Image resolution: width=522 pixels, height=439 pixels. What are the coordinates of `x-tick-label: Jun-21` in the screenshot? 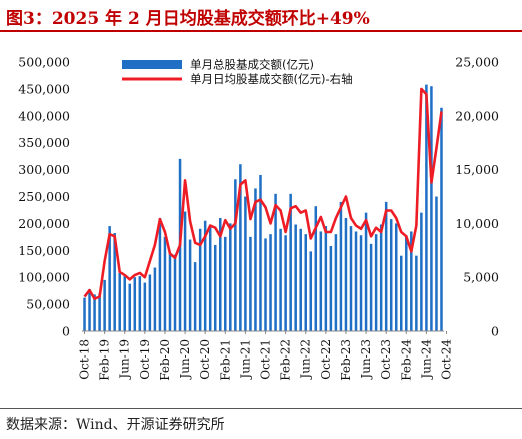 It's located at (245, 360).